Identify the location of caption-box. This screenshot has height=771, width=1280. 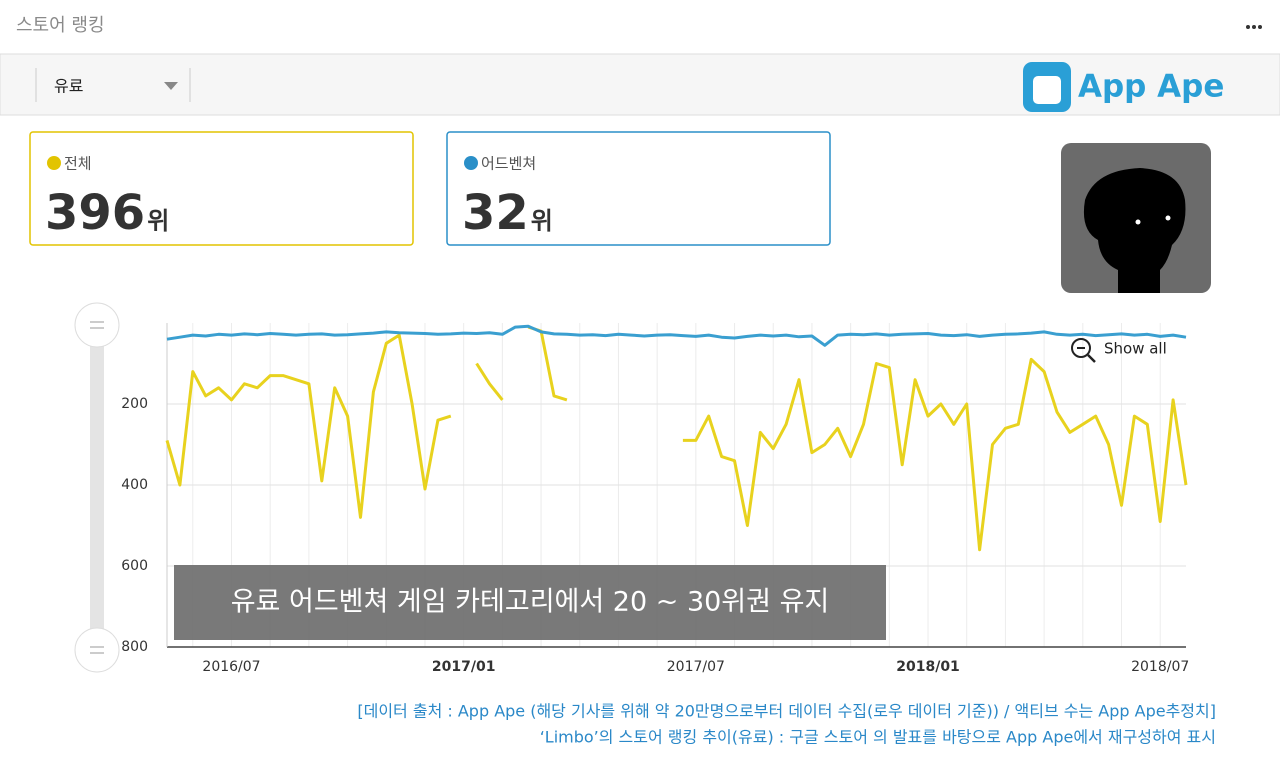
(530, 602).